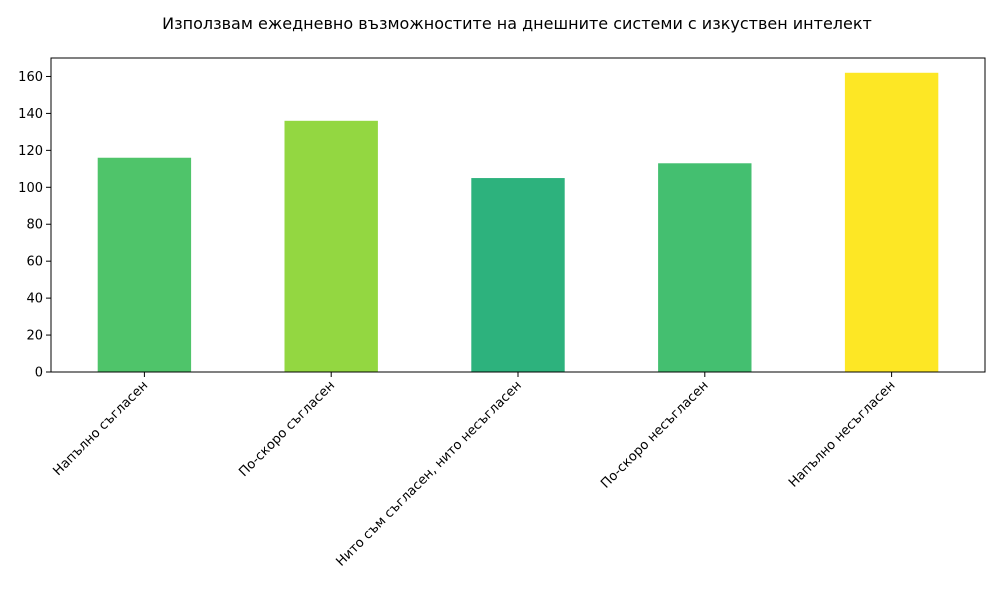  I want to click on x-tick-label-1: По-скоро съгласен, so click(287, 429).